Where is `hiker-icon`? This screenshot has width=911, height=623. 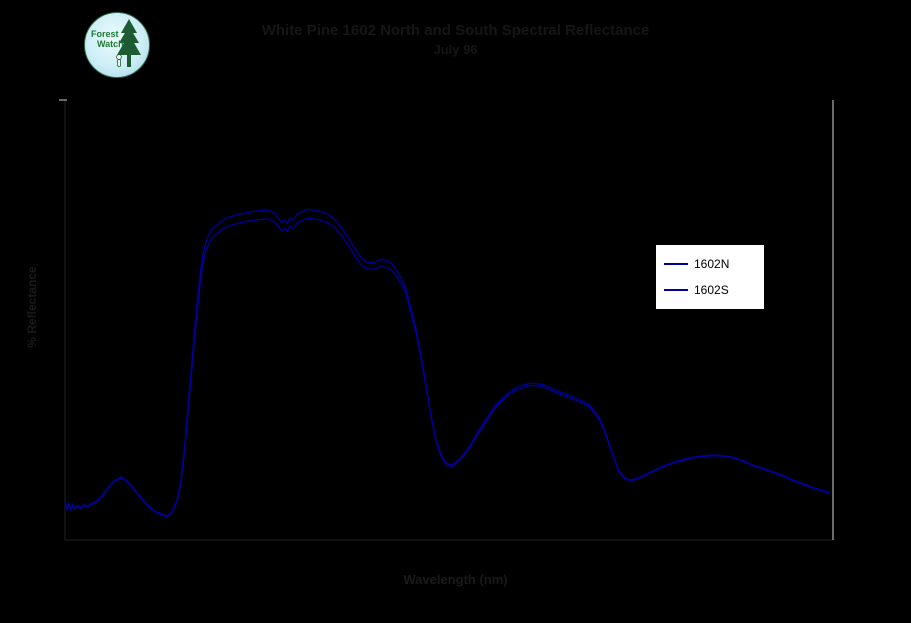 hiker-icon is located at coordinates (119, 60).